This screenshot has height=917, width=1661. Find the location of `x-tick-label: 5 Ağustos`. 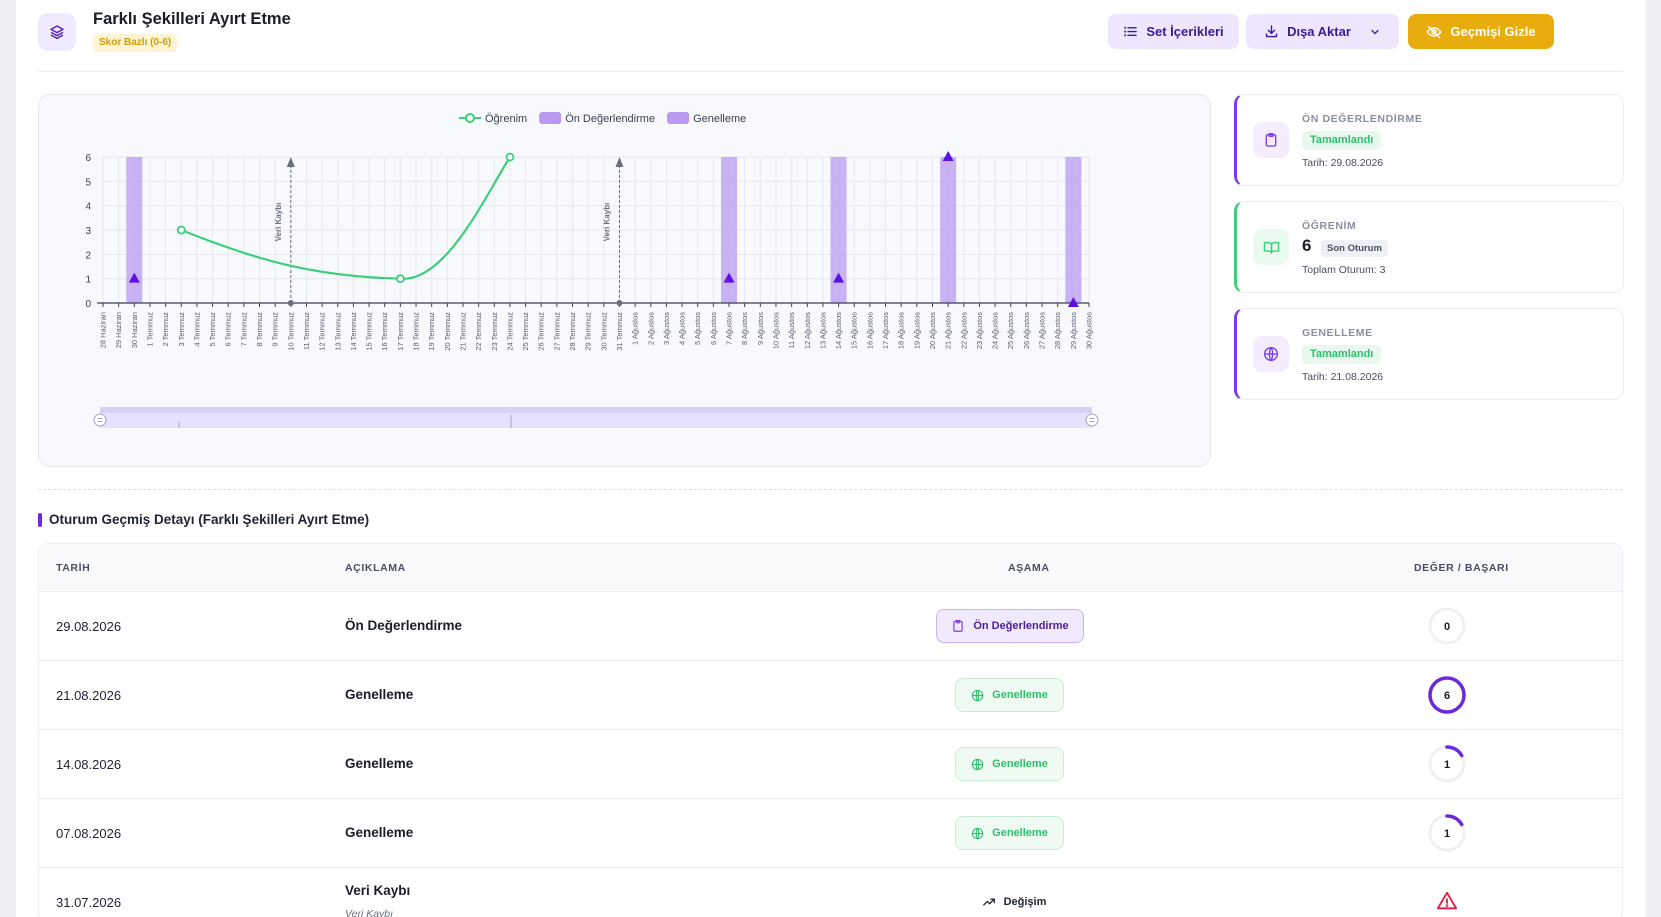

x-tick-label: 5 Ağustos is located at coordinates (697, 328).